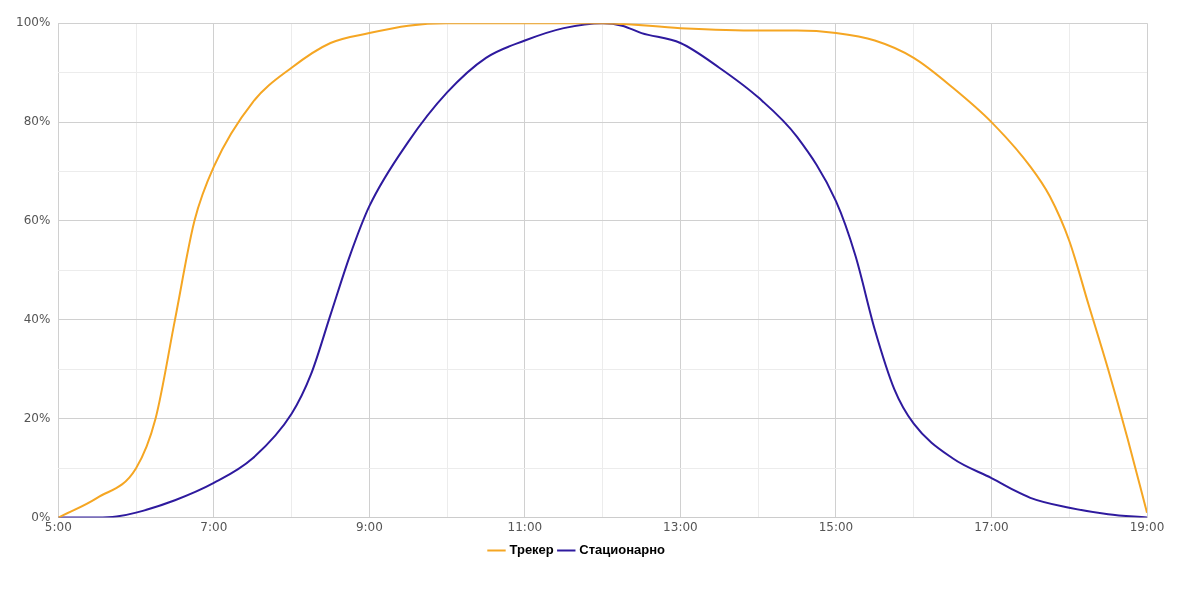 The image size is (1177, 595). I want to click on x-tick-label: 13:00, so click(680, 526).